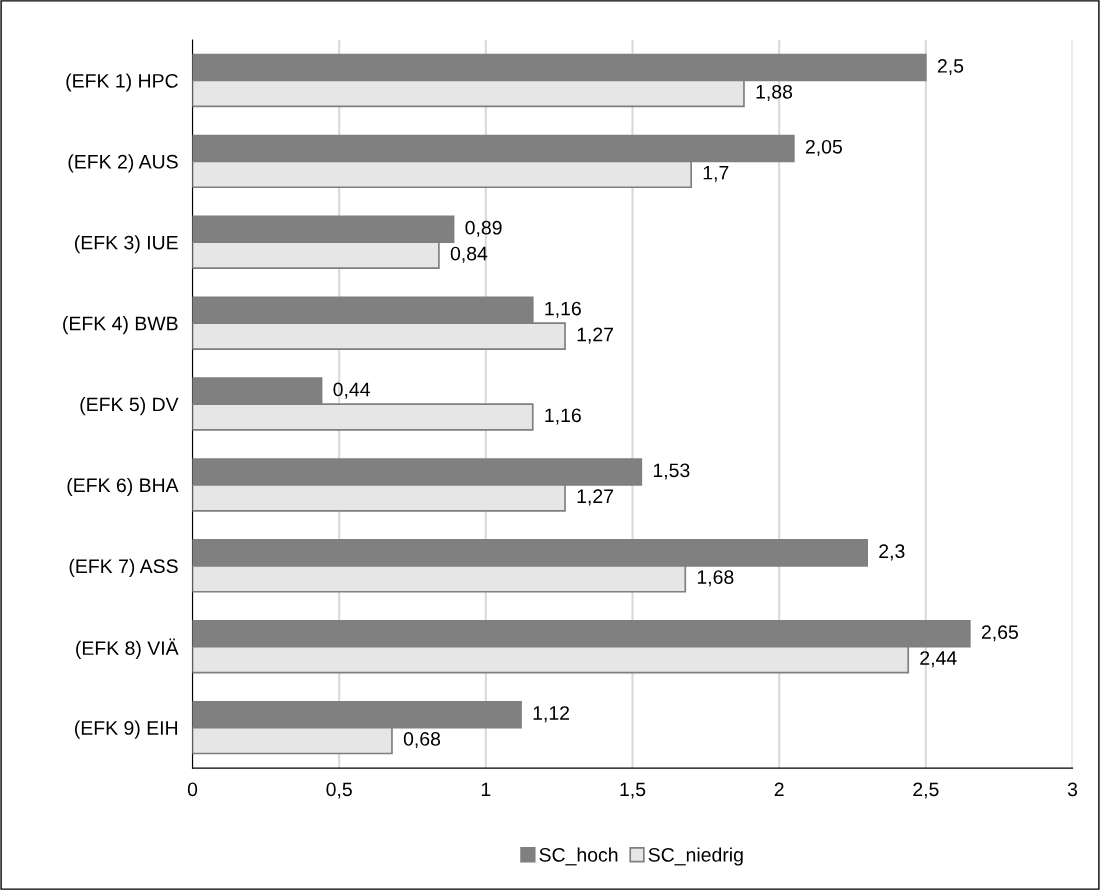 This screenshot has width=1100, height=890. Describe the element at coordinates (483, 228) in the screenshot. I see `data-label: 0,89` at that location.